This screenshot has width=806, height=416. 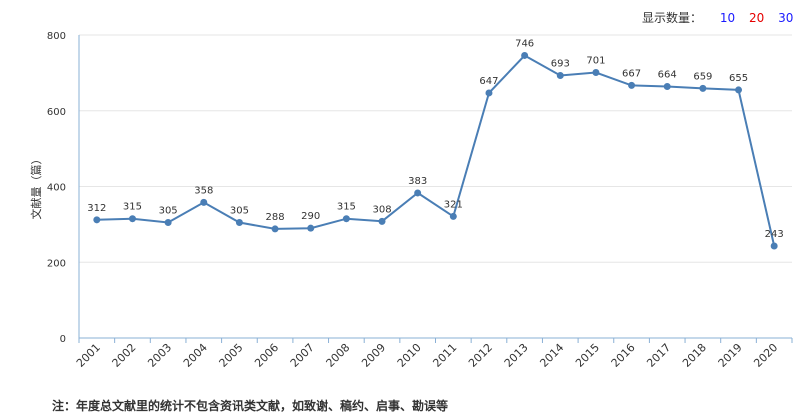 I want to click on data-label: 655, so click(x=738, y=78).